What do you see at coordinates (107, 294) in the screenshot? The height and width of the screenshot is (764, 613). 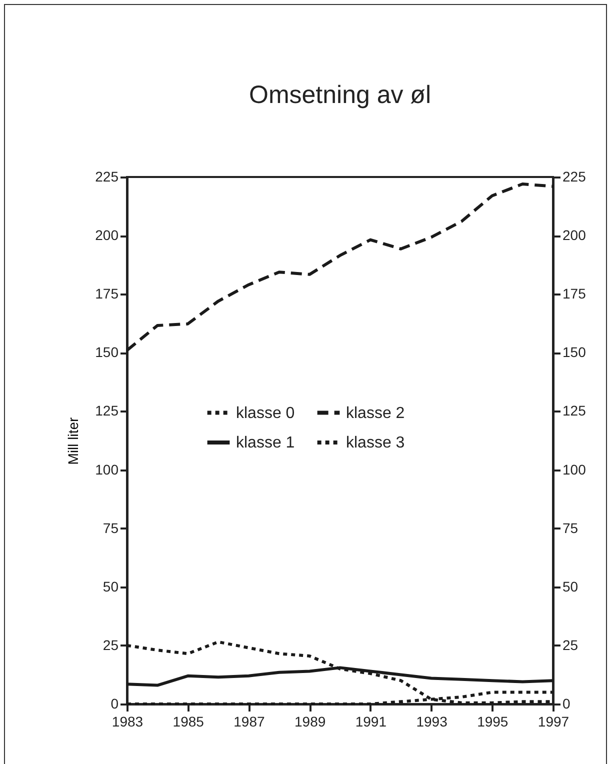 I see `y-tick-label: 175` at bounding box center [107, 294].